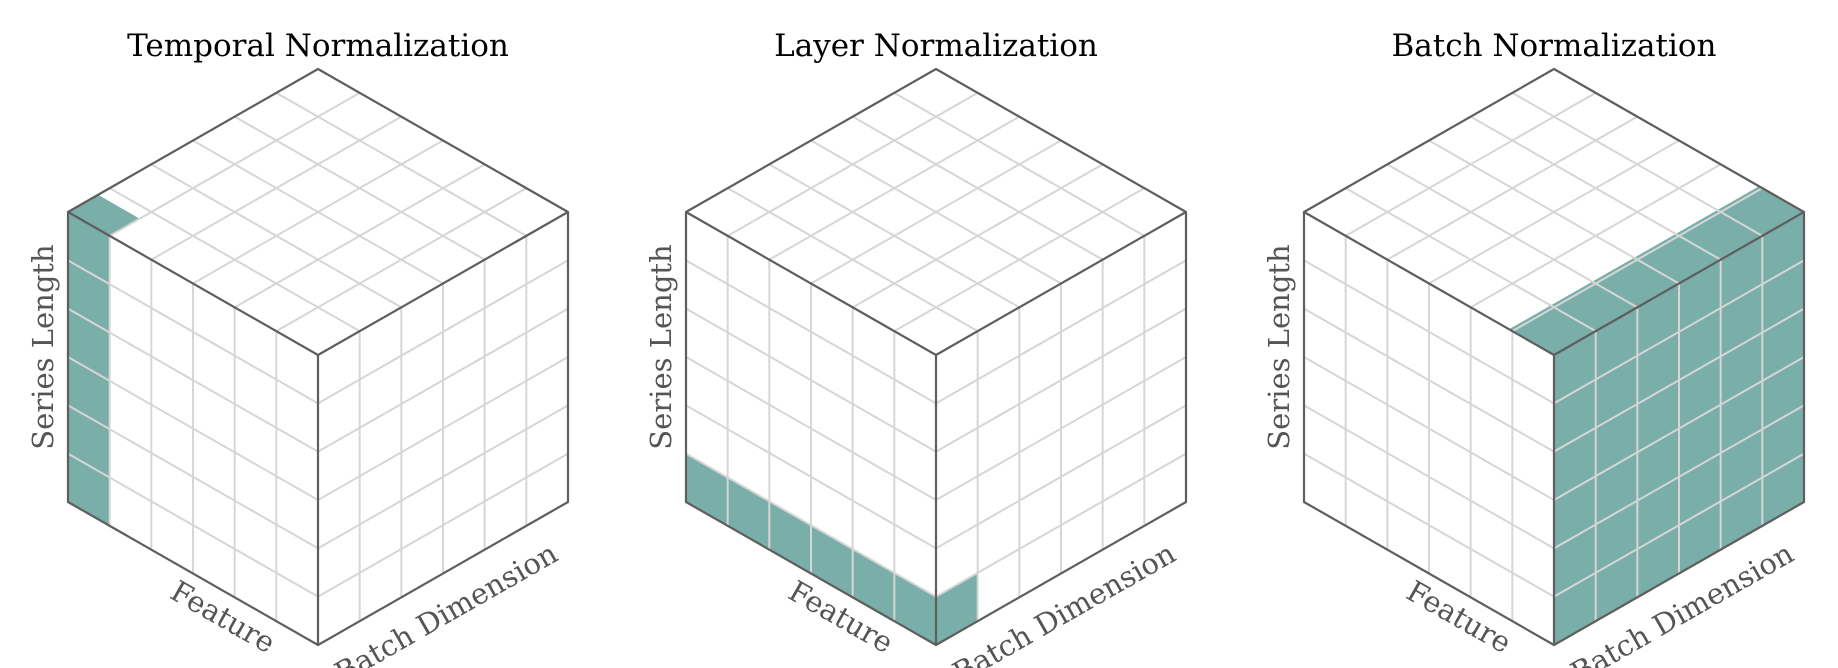  Describe the element at coordinates (318, 46) in the screenshot. I see `panel-title: Temporal Normalization` at that location.